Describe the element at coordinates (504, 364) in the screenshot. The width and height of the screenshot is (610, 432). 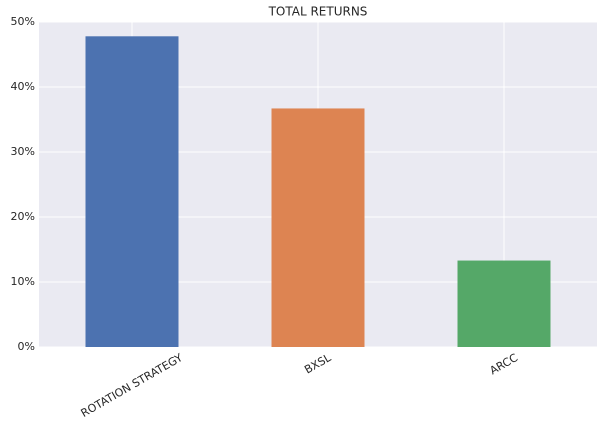
I see `x-tick-label: ARCC` at that location.